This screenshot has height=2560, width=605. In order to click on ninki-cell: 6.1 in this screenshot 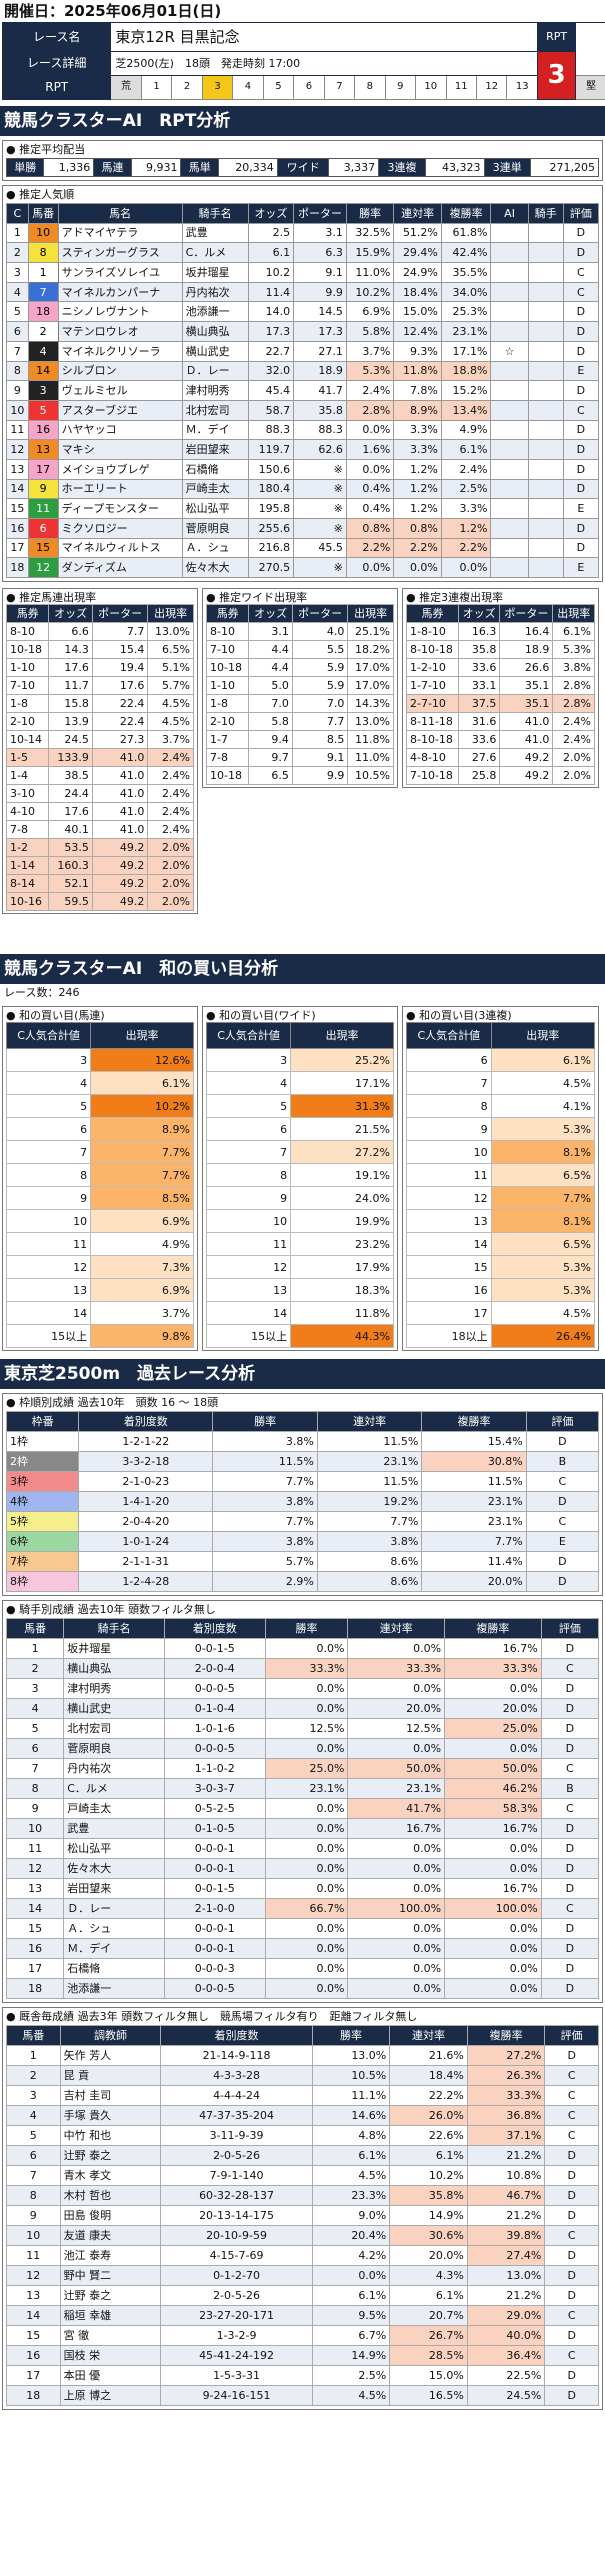, I will do `click(271, 253)`.